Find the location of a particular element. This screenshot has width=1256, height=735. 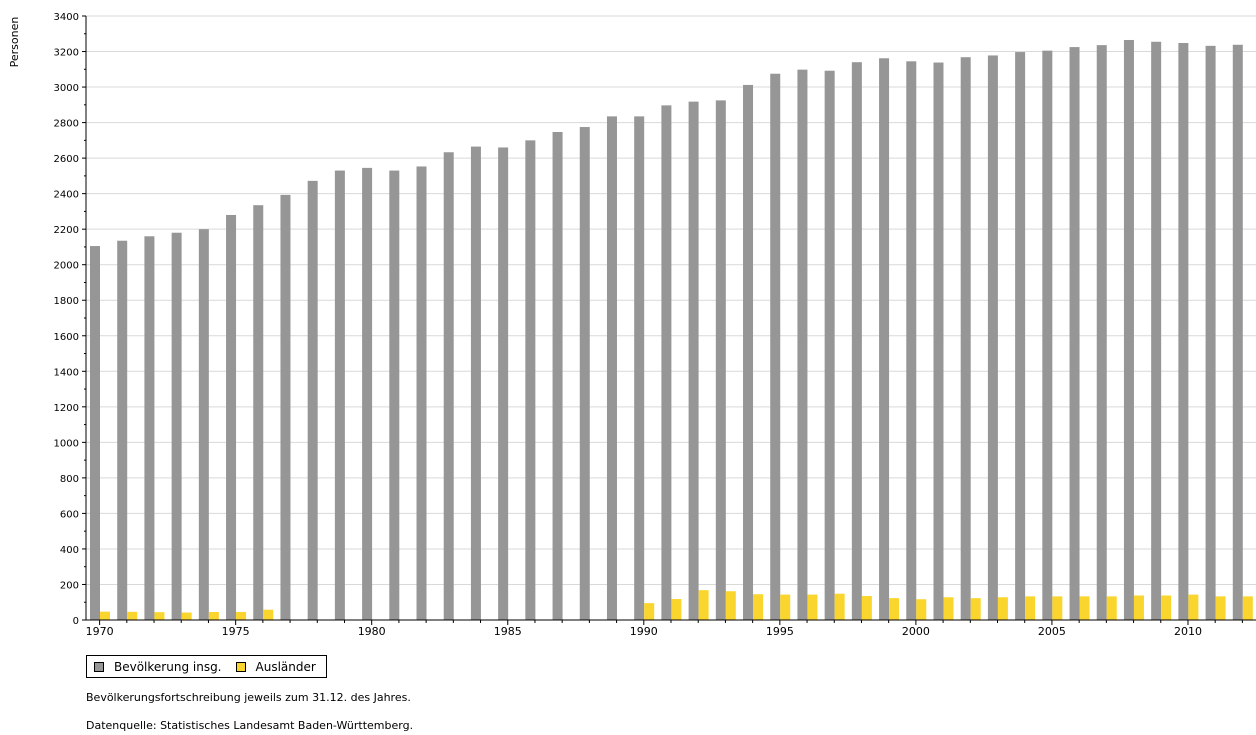

x-tick-label: 1995 is located at coordinates (780, 631).